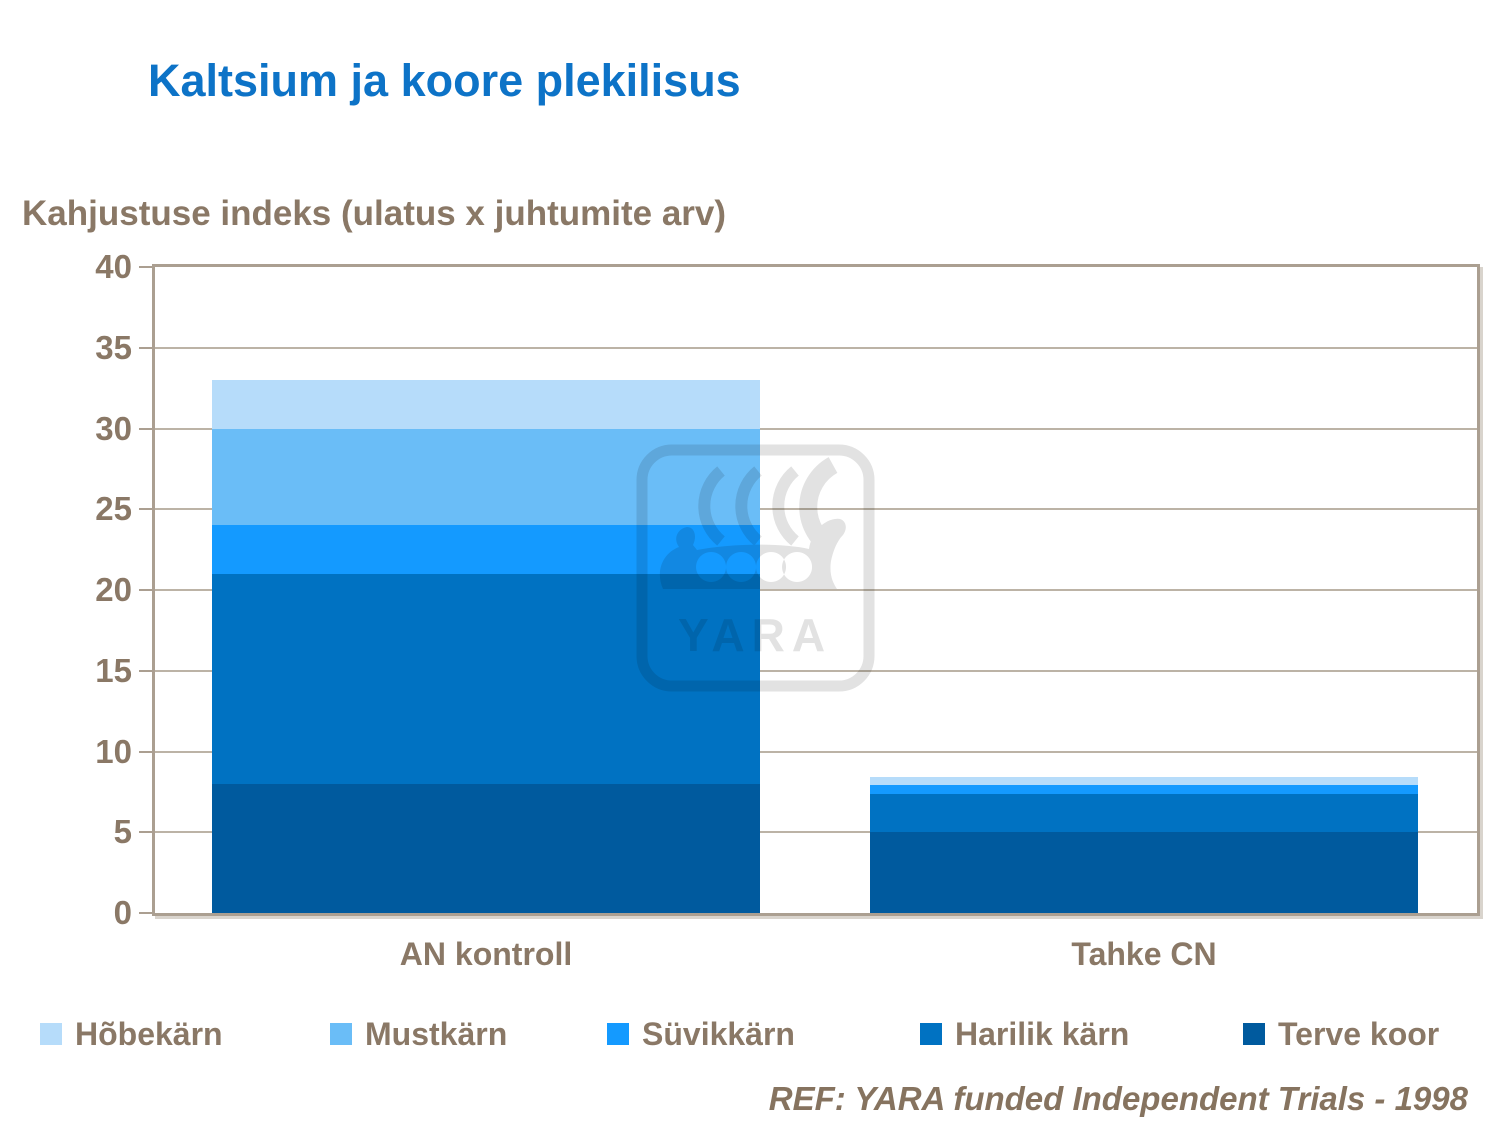 The image size is (1500, 1125). I want to click on segment-terve-koor-an-kontroll, so click(486, 848).